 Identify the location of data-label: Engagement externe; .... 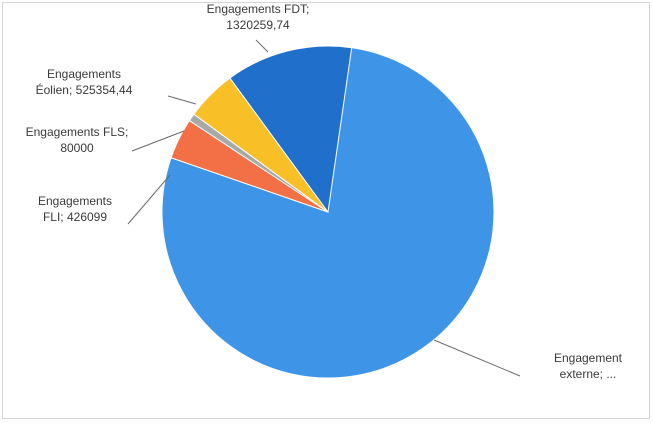
(588, 366).